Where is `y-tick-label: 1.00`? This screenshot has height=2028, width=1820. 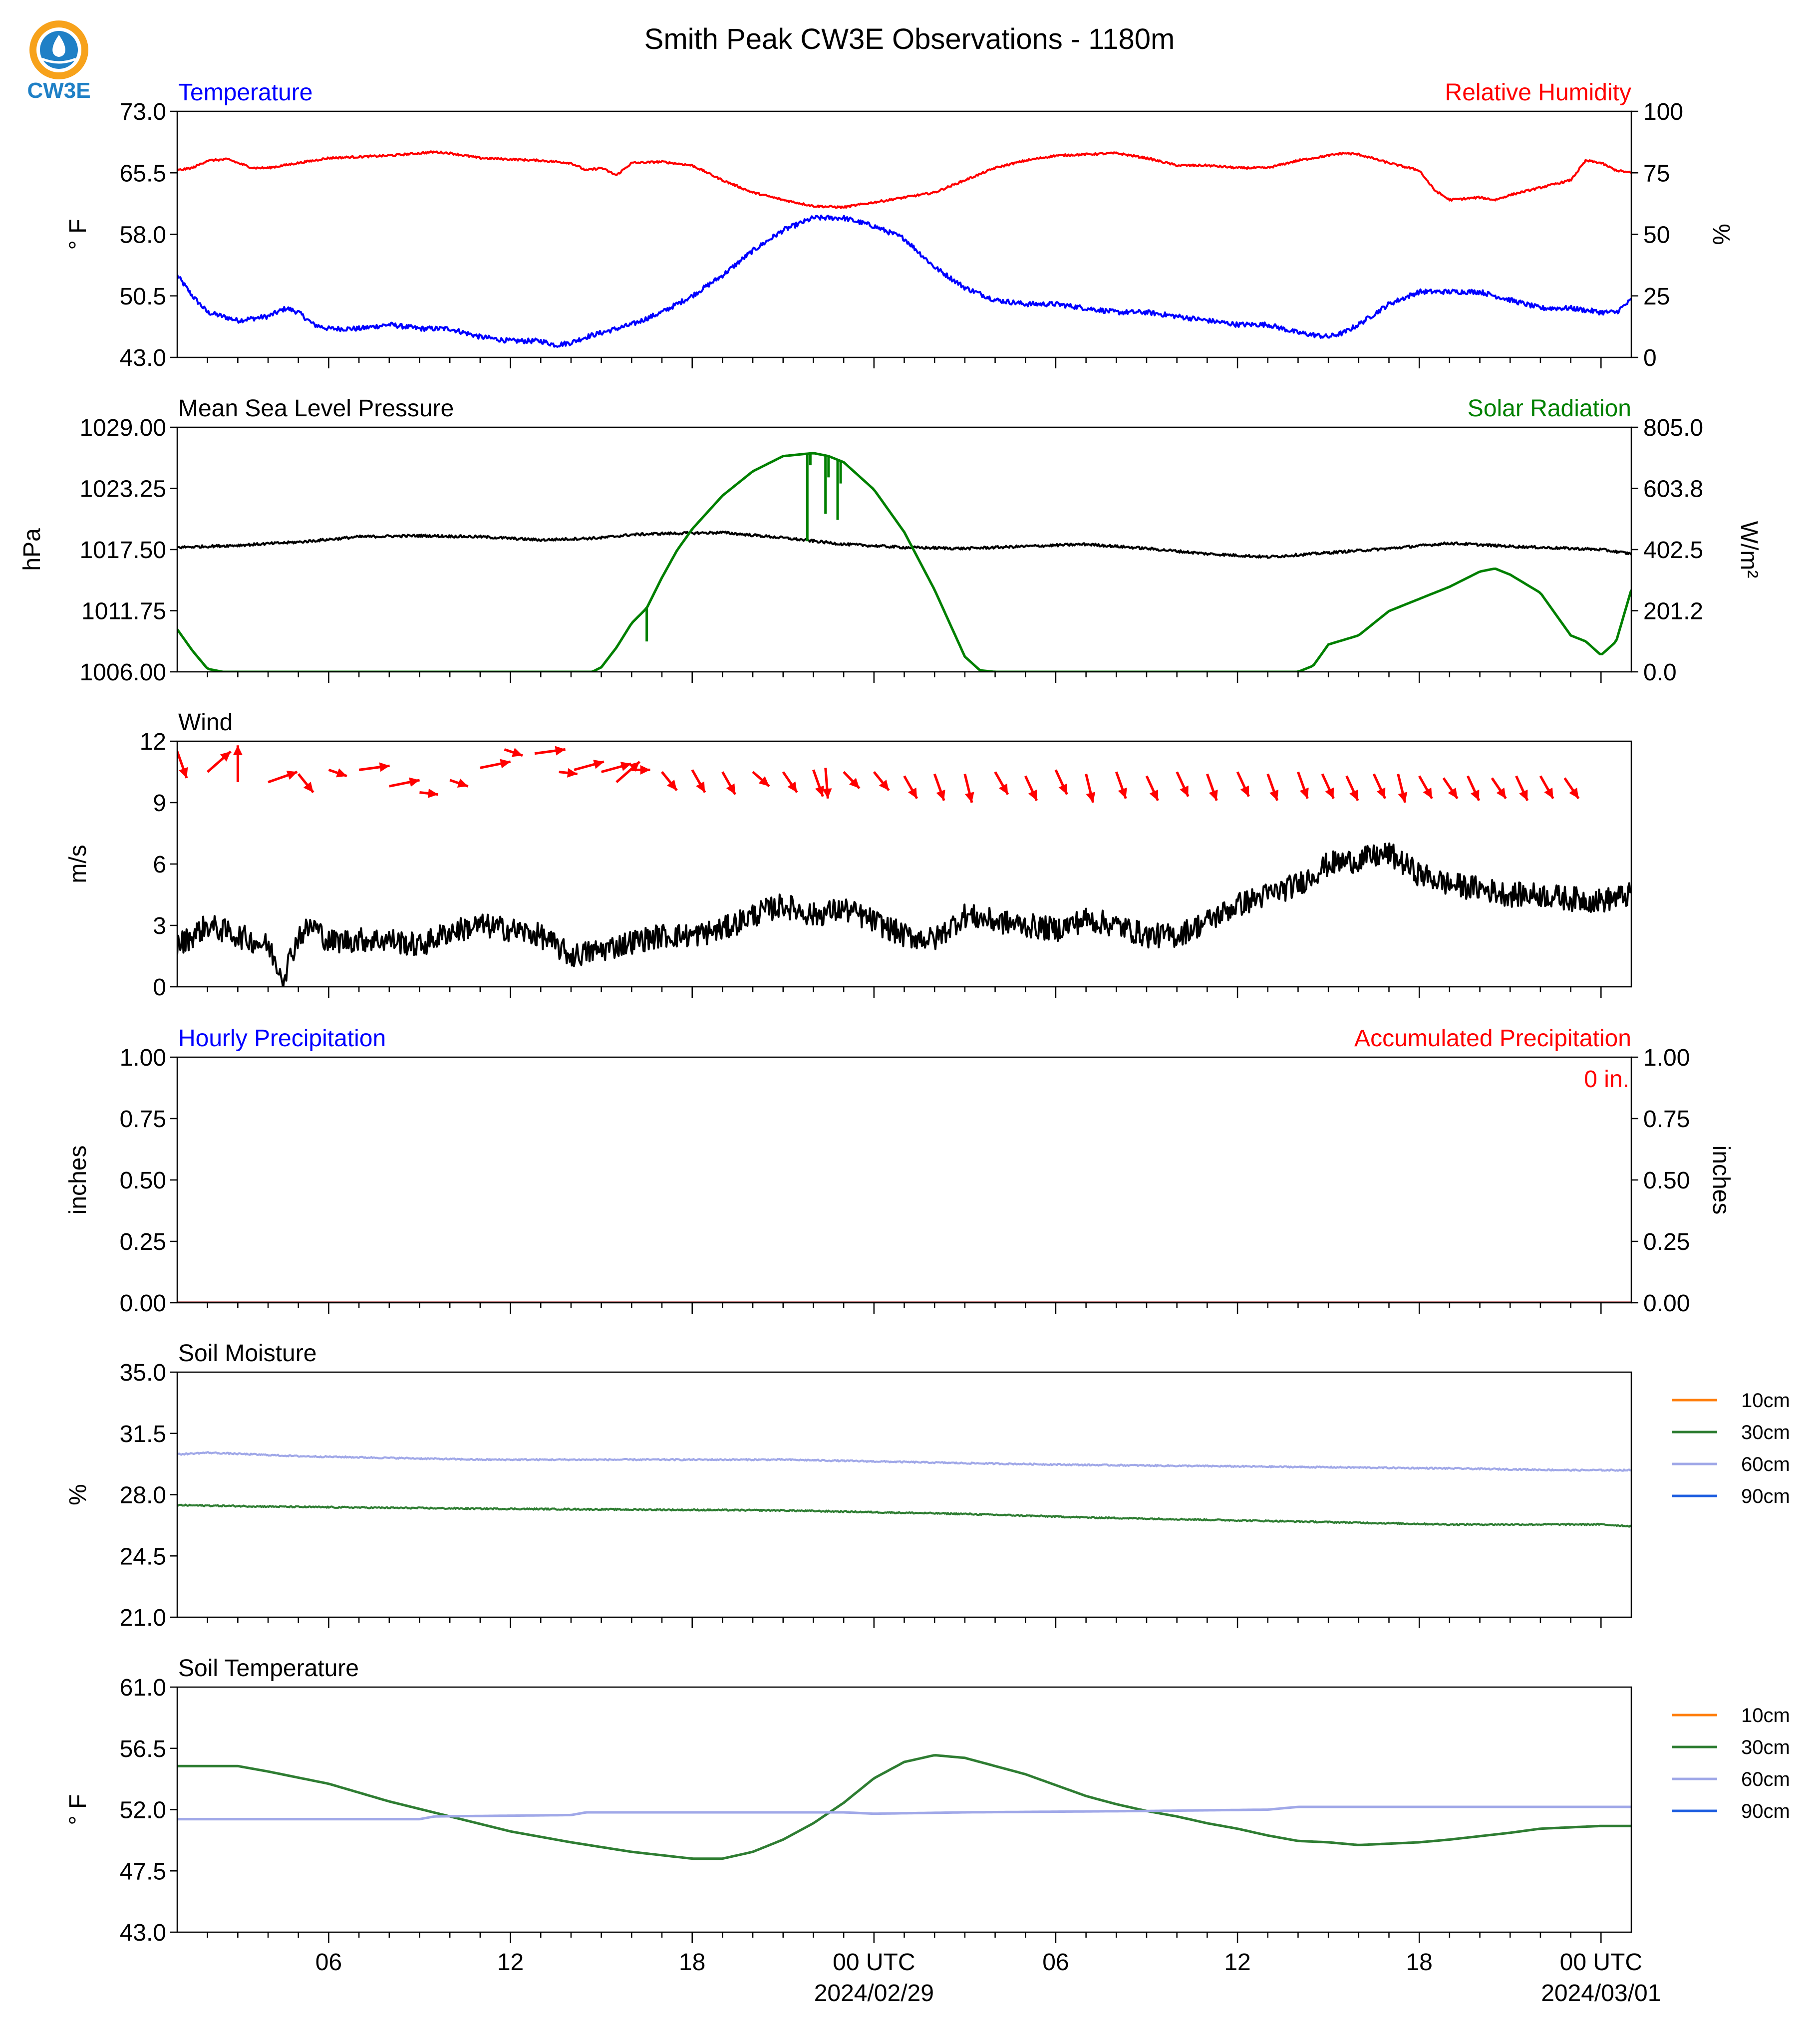
y-tick-label: 1.00 is located at coordinates (143, 1058).